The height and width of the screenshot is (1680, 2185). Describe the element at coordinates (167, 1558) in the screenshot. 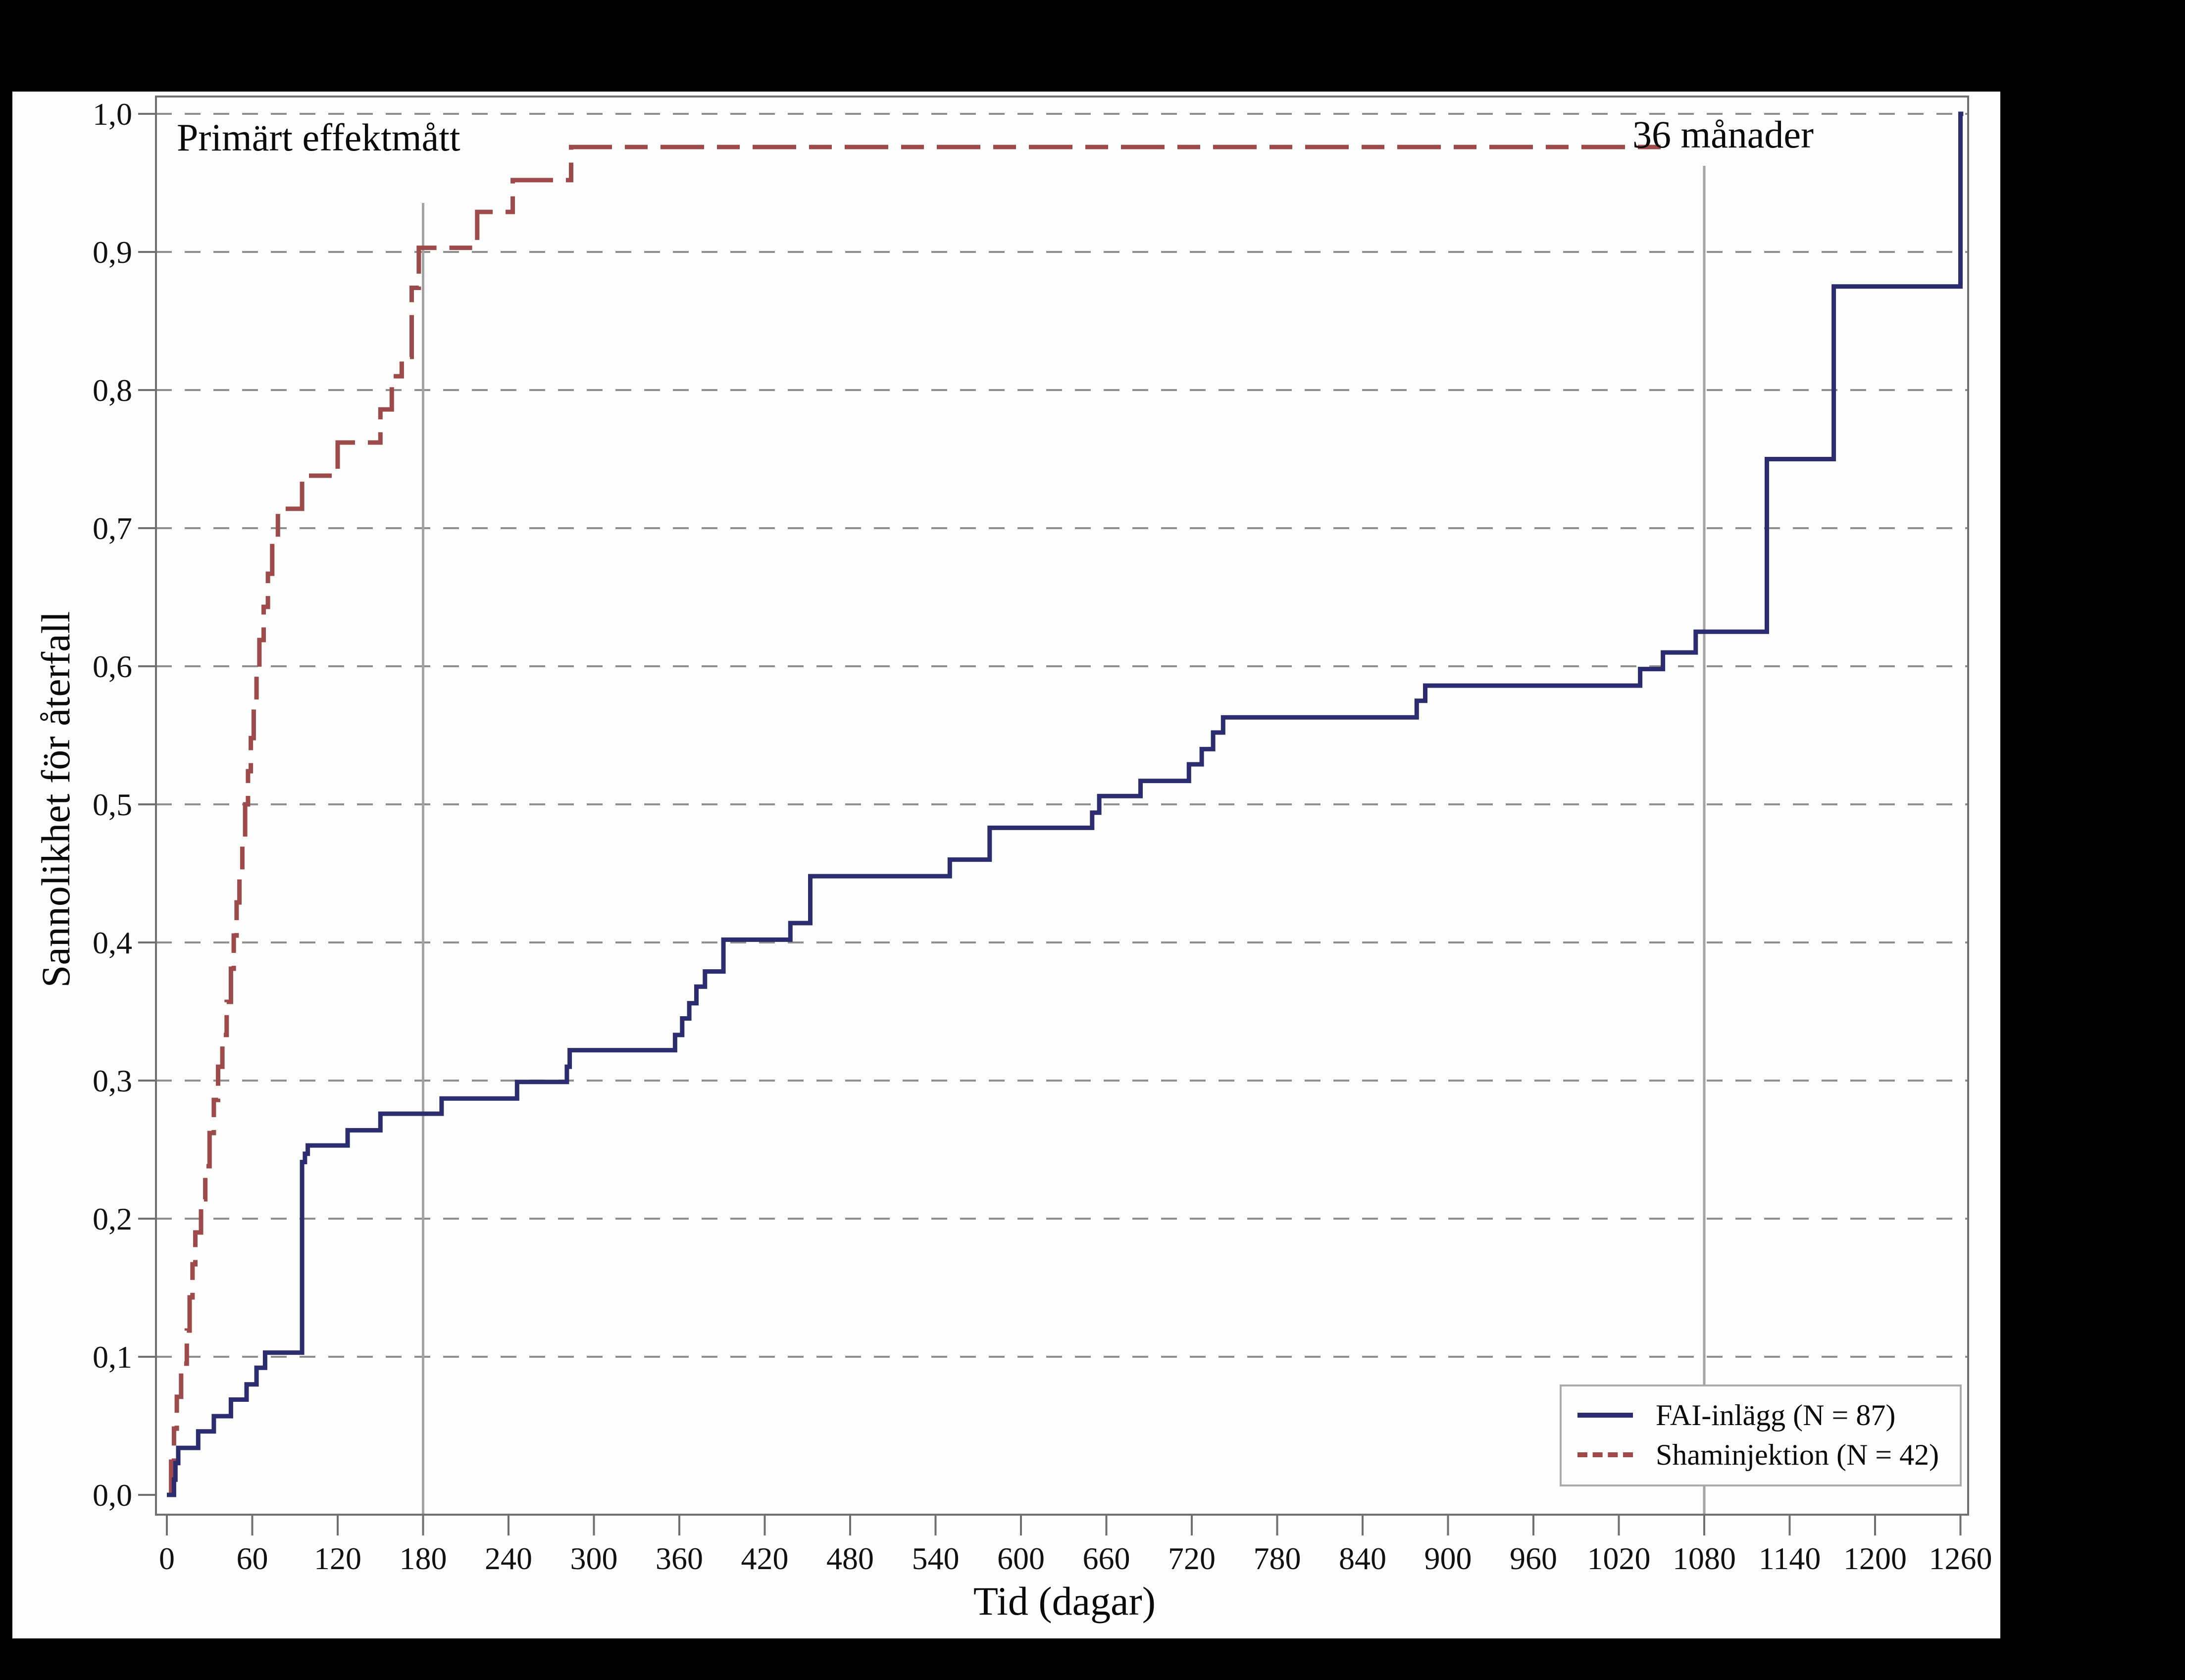

I see `x-tick-label: 0` at that location.